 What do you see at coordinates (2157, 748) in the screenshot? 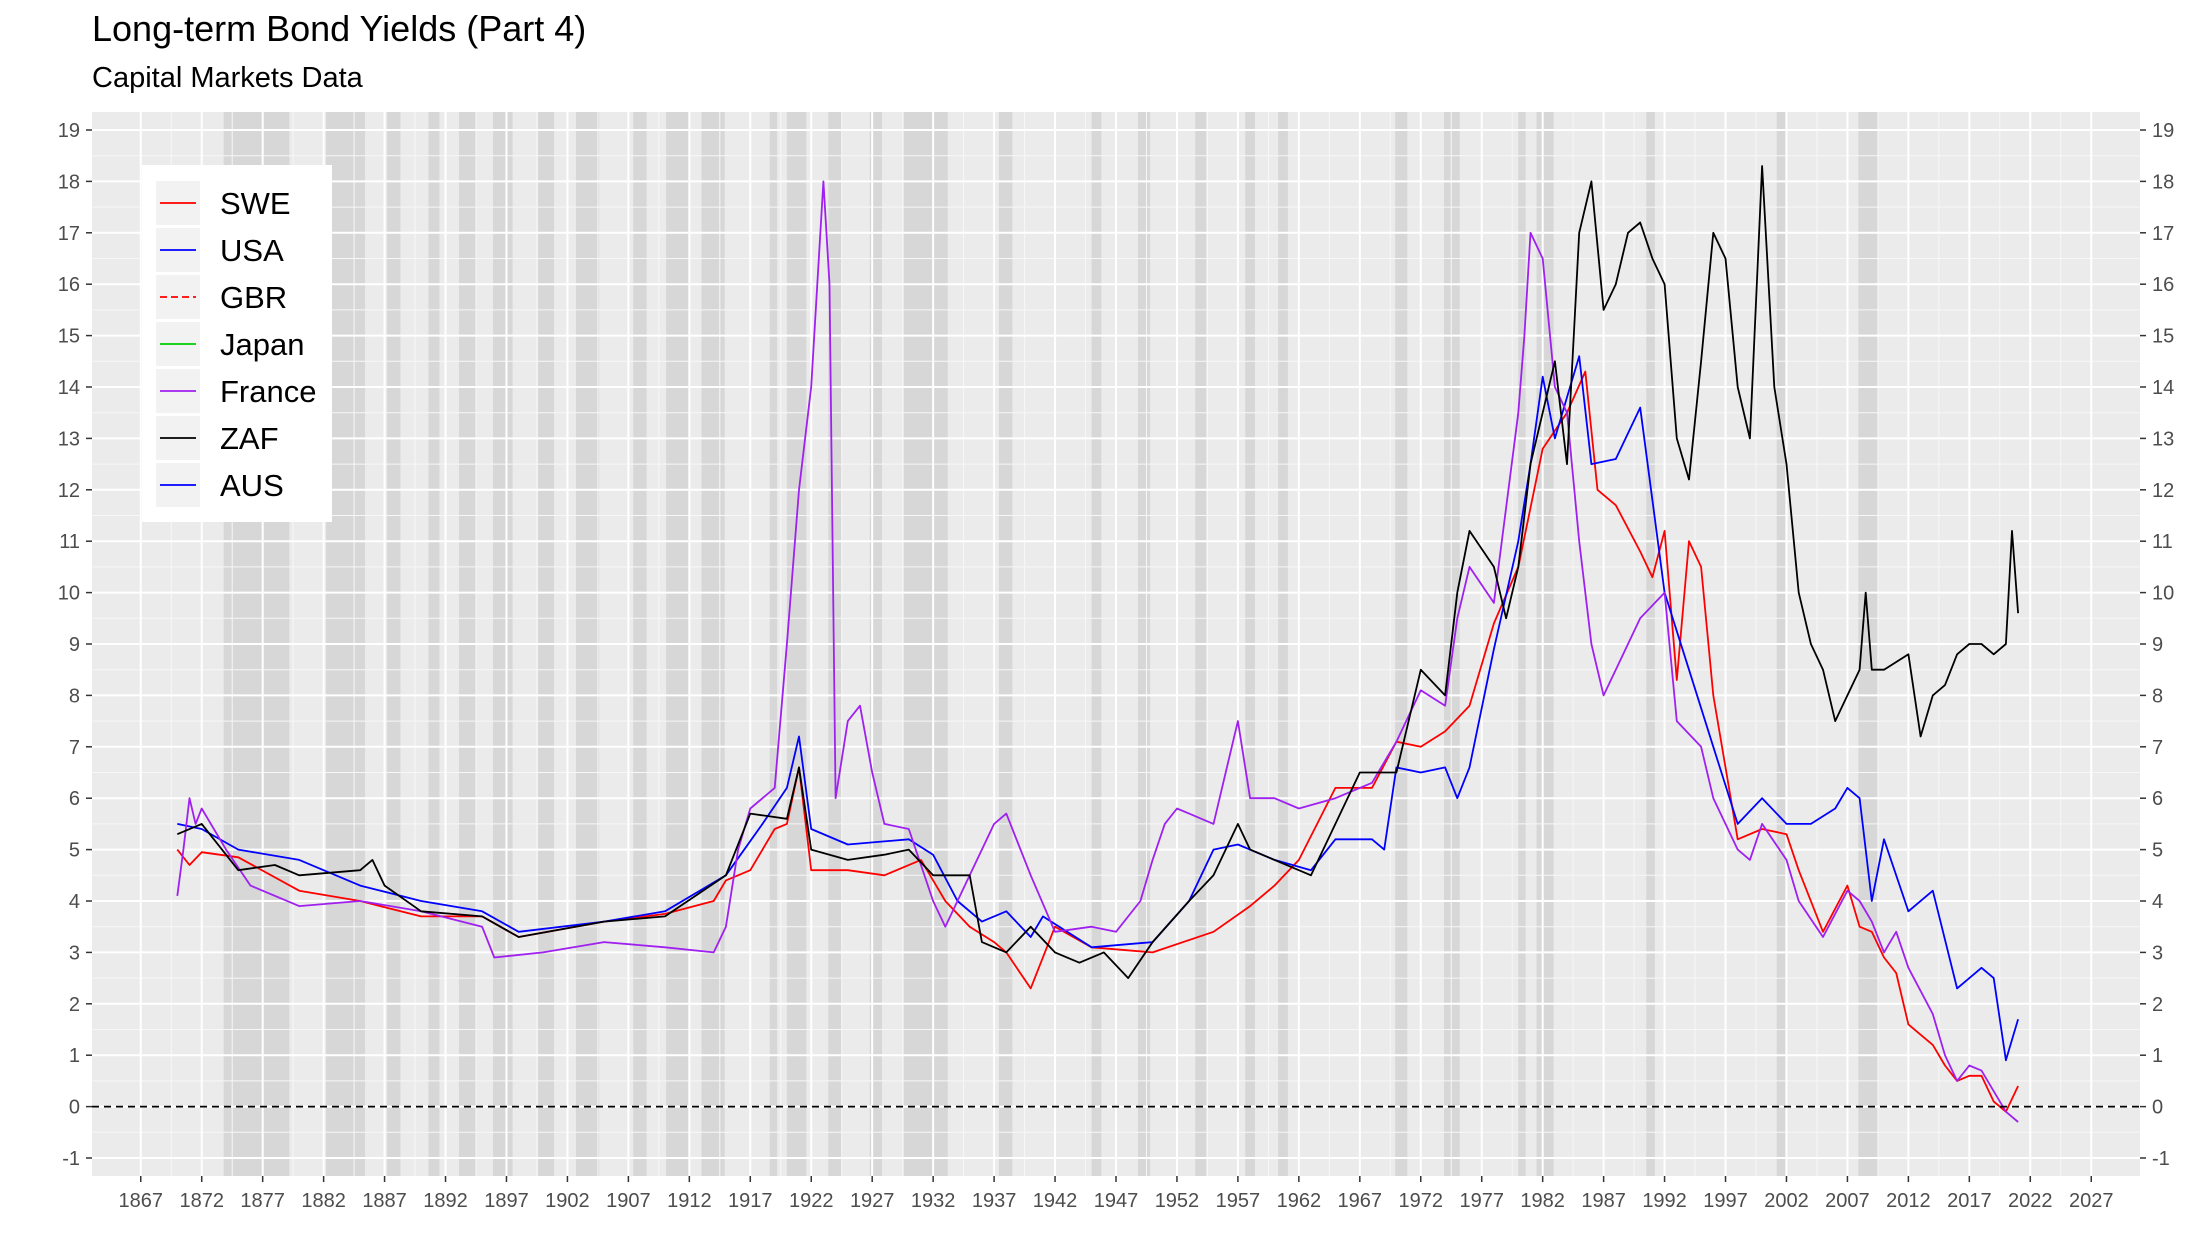
I see `y-tick-label-right: 7` at bounding box center [2157, 748].